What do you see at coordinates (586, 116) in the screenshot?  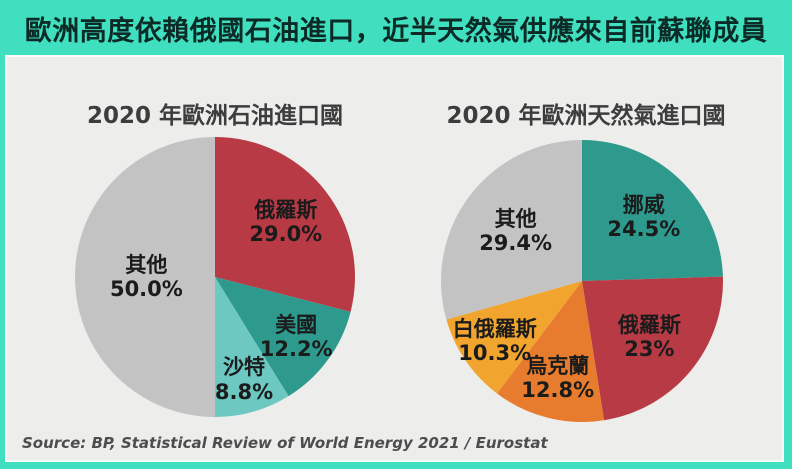 I see `gas-chart-title: 2020 年歐洲天然氣進口國` at bounding box center [586, 116].